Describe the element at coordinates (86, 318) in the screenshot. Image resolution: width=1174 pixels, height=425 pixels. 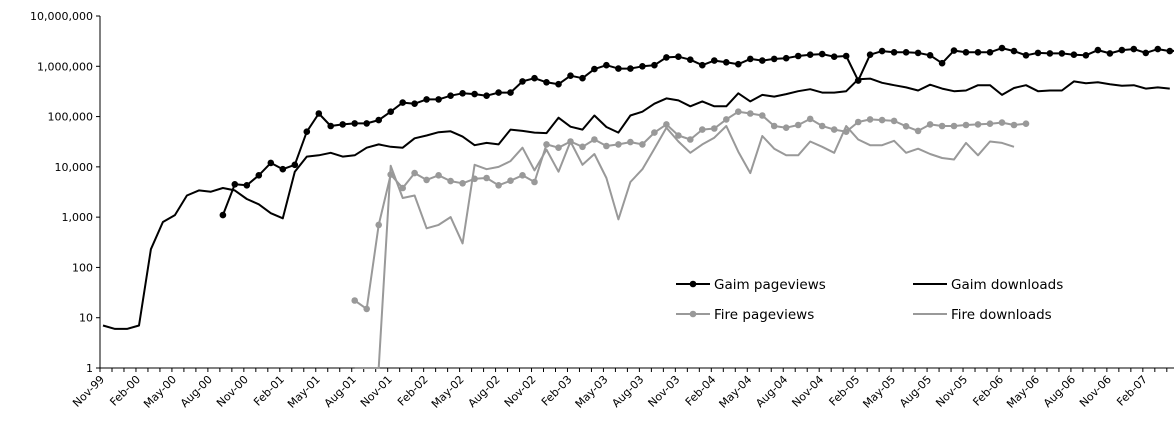
I see `y-tick-label: 10` at that location.